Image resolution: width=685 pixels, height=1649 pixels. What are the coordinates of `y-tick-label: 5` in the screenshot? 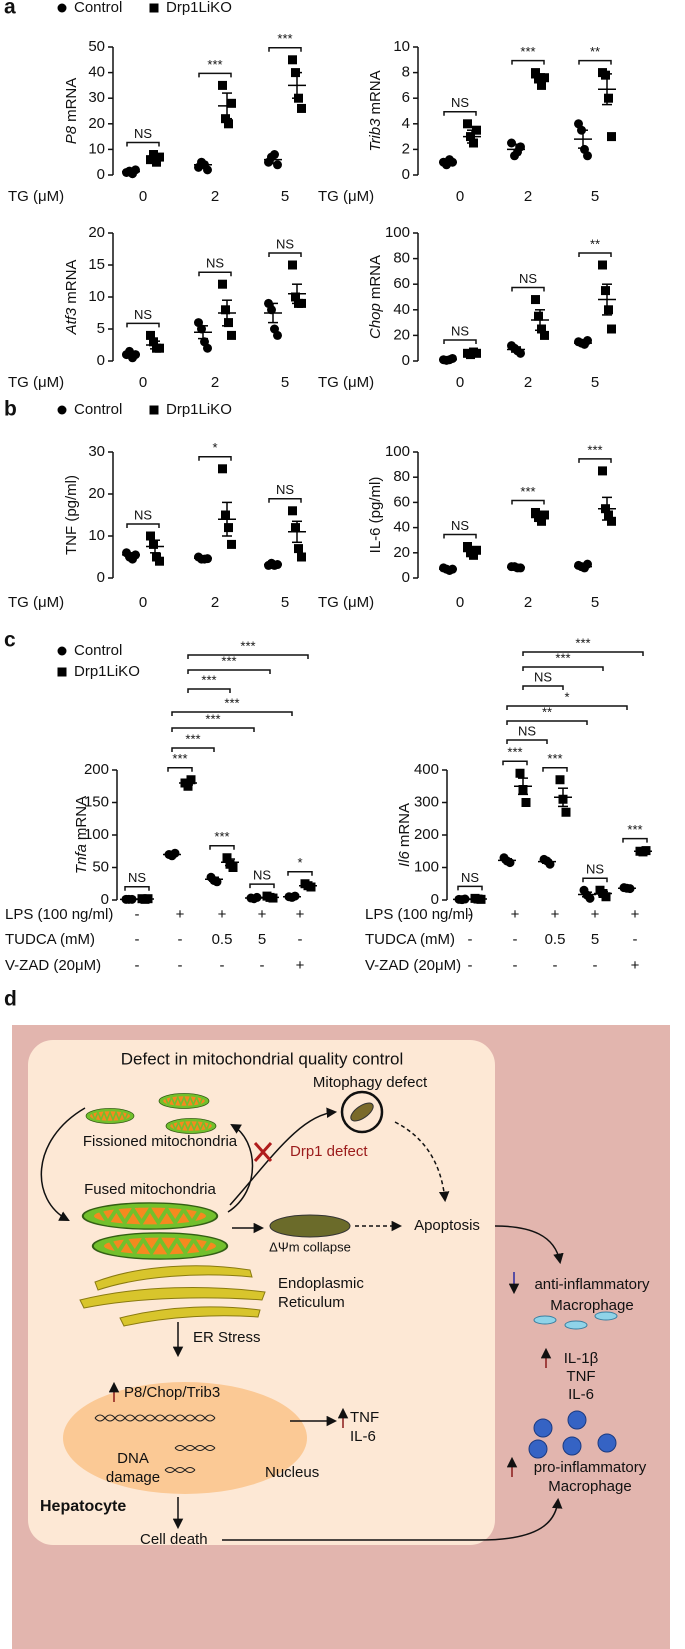 It's located at (101, 328).